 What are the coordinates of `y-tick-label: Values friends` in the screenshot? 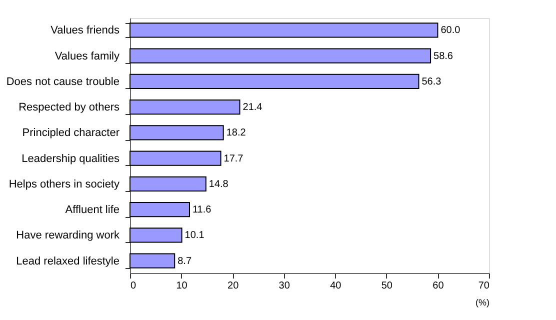 It's located at (85, 30).